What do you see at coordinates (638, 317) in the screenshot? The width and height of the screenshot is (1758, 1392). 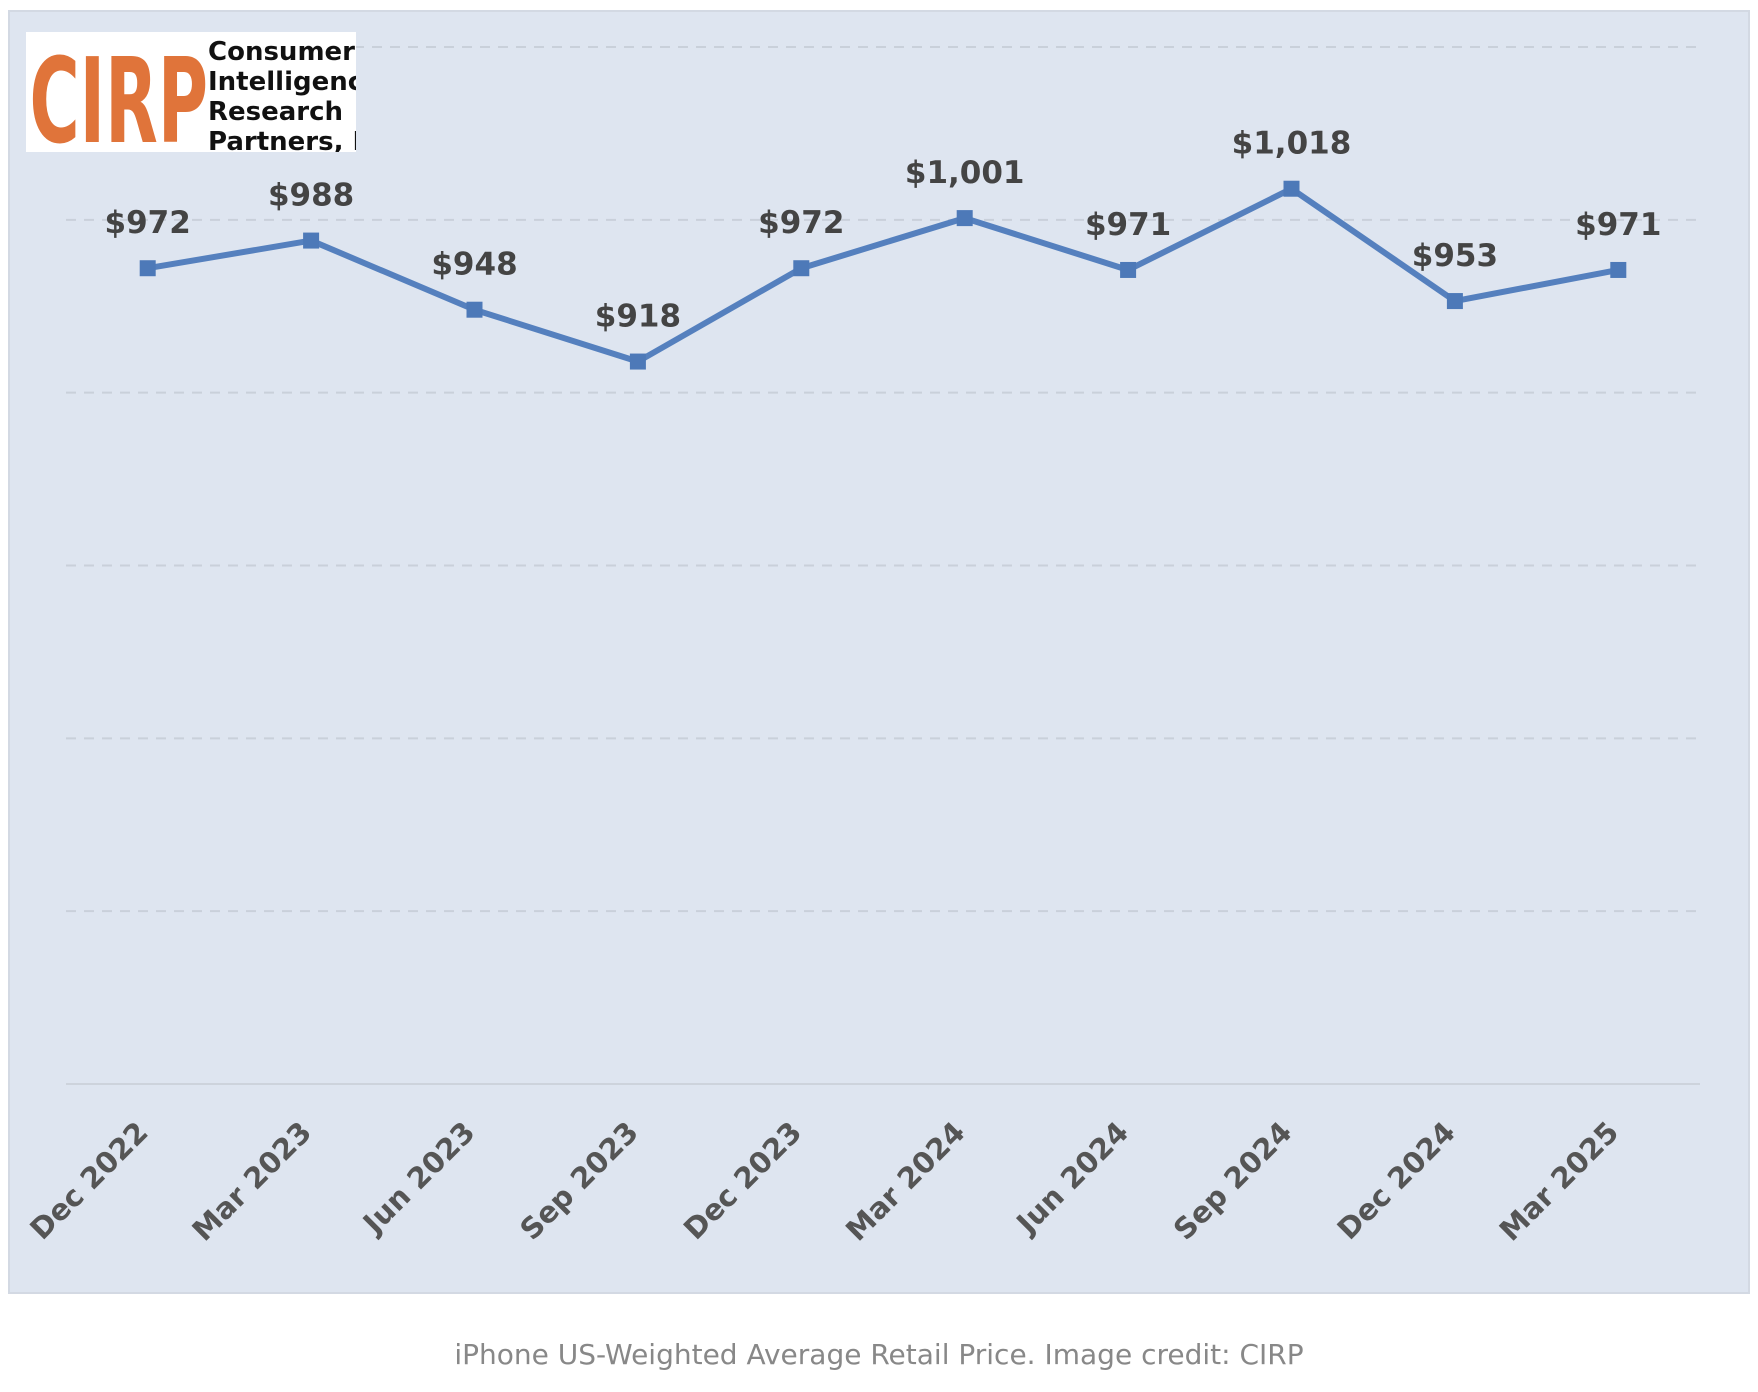 I see `data-label: $918` at bounding box center [638, 317].